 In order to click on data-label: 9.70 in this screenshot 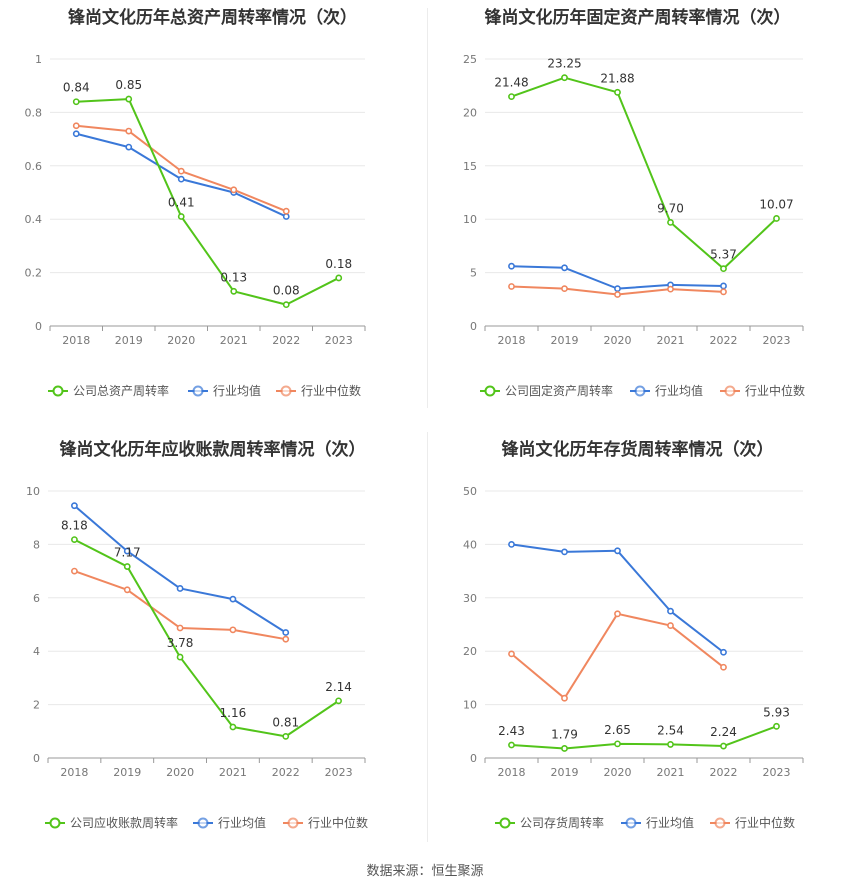, I will do `click(670, 208)`.